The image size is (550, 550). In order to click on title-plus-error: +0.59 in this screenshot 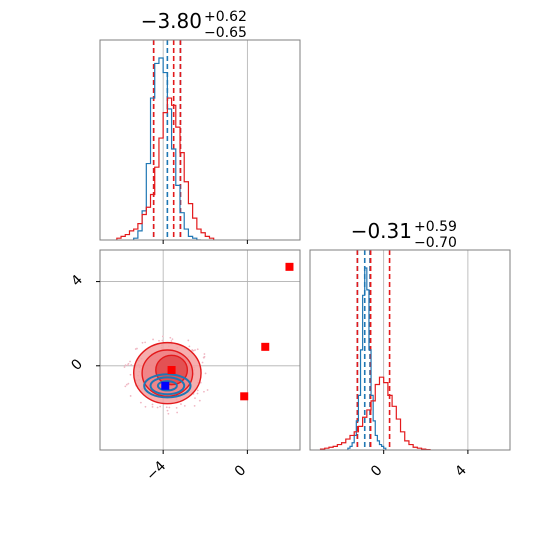, I will do `click(435, 227)`.